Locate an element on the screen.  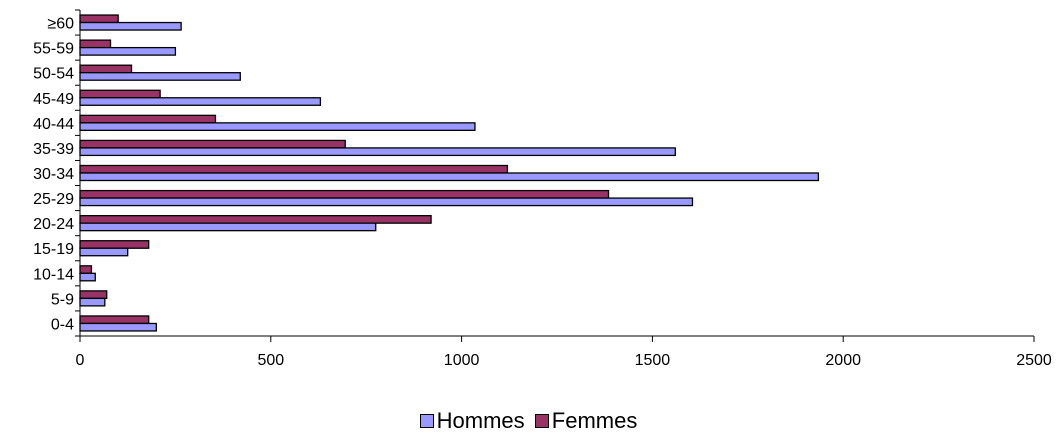
x-tick-label: 1500 is located at coordinates (653, 360).